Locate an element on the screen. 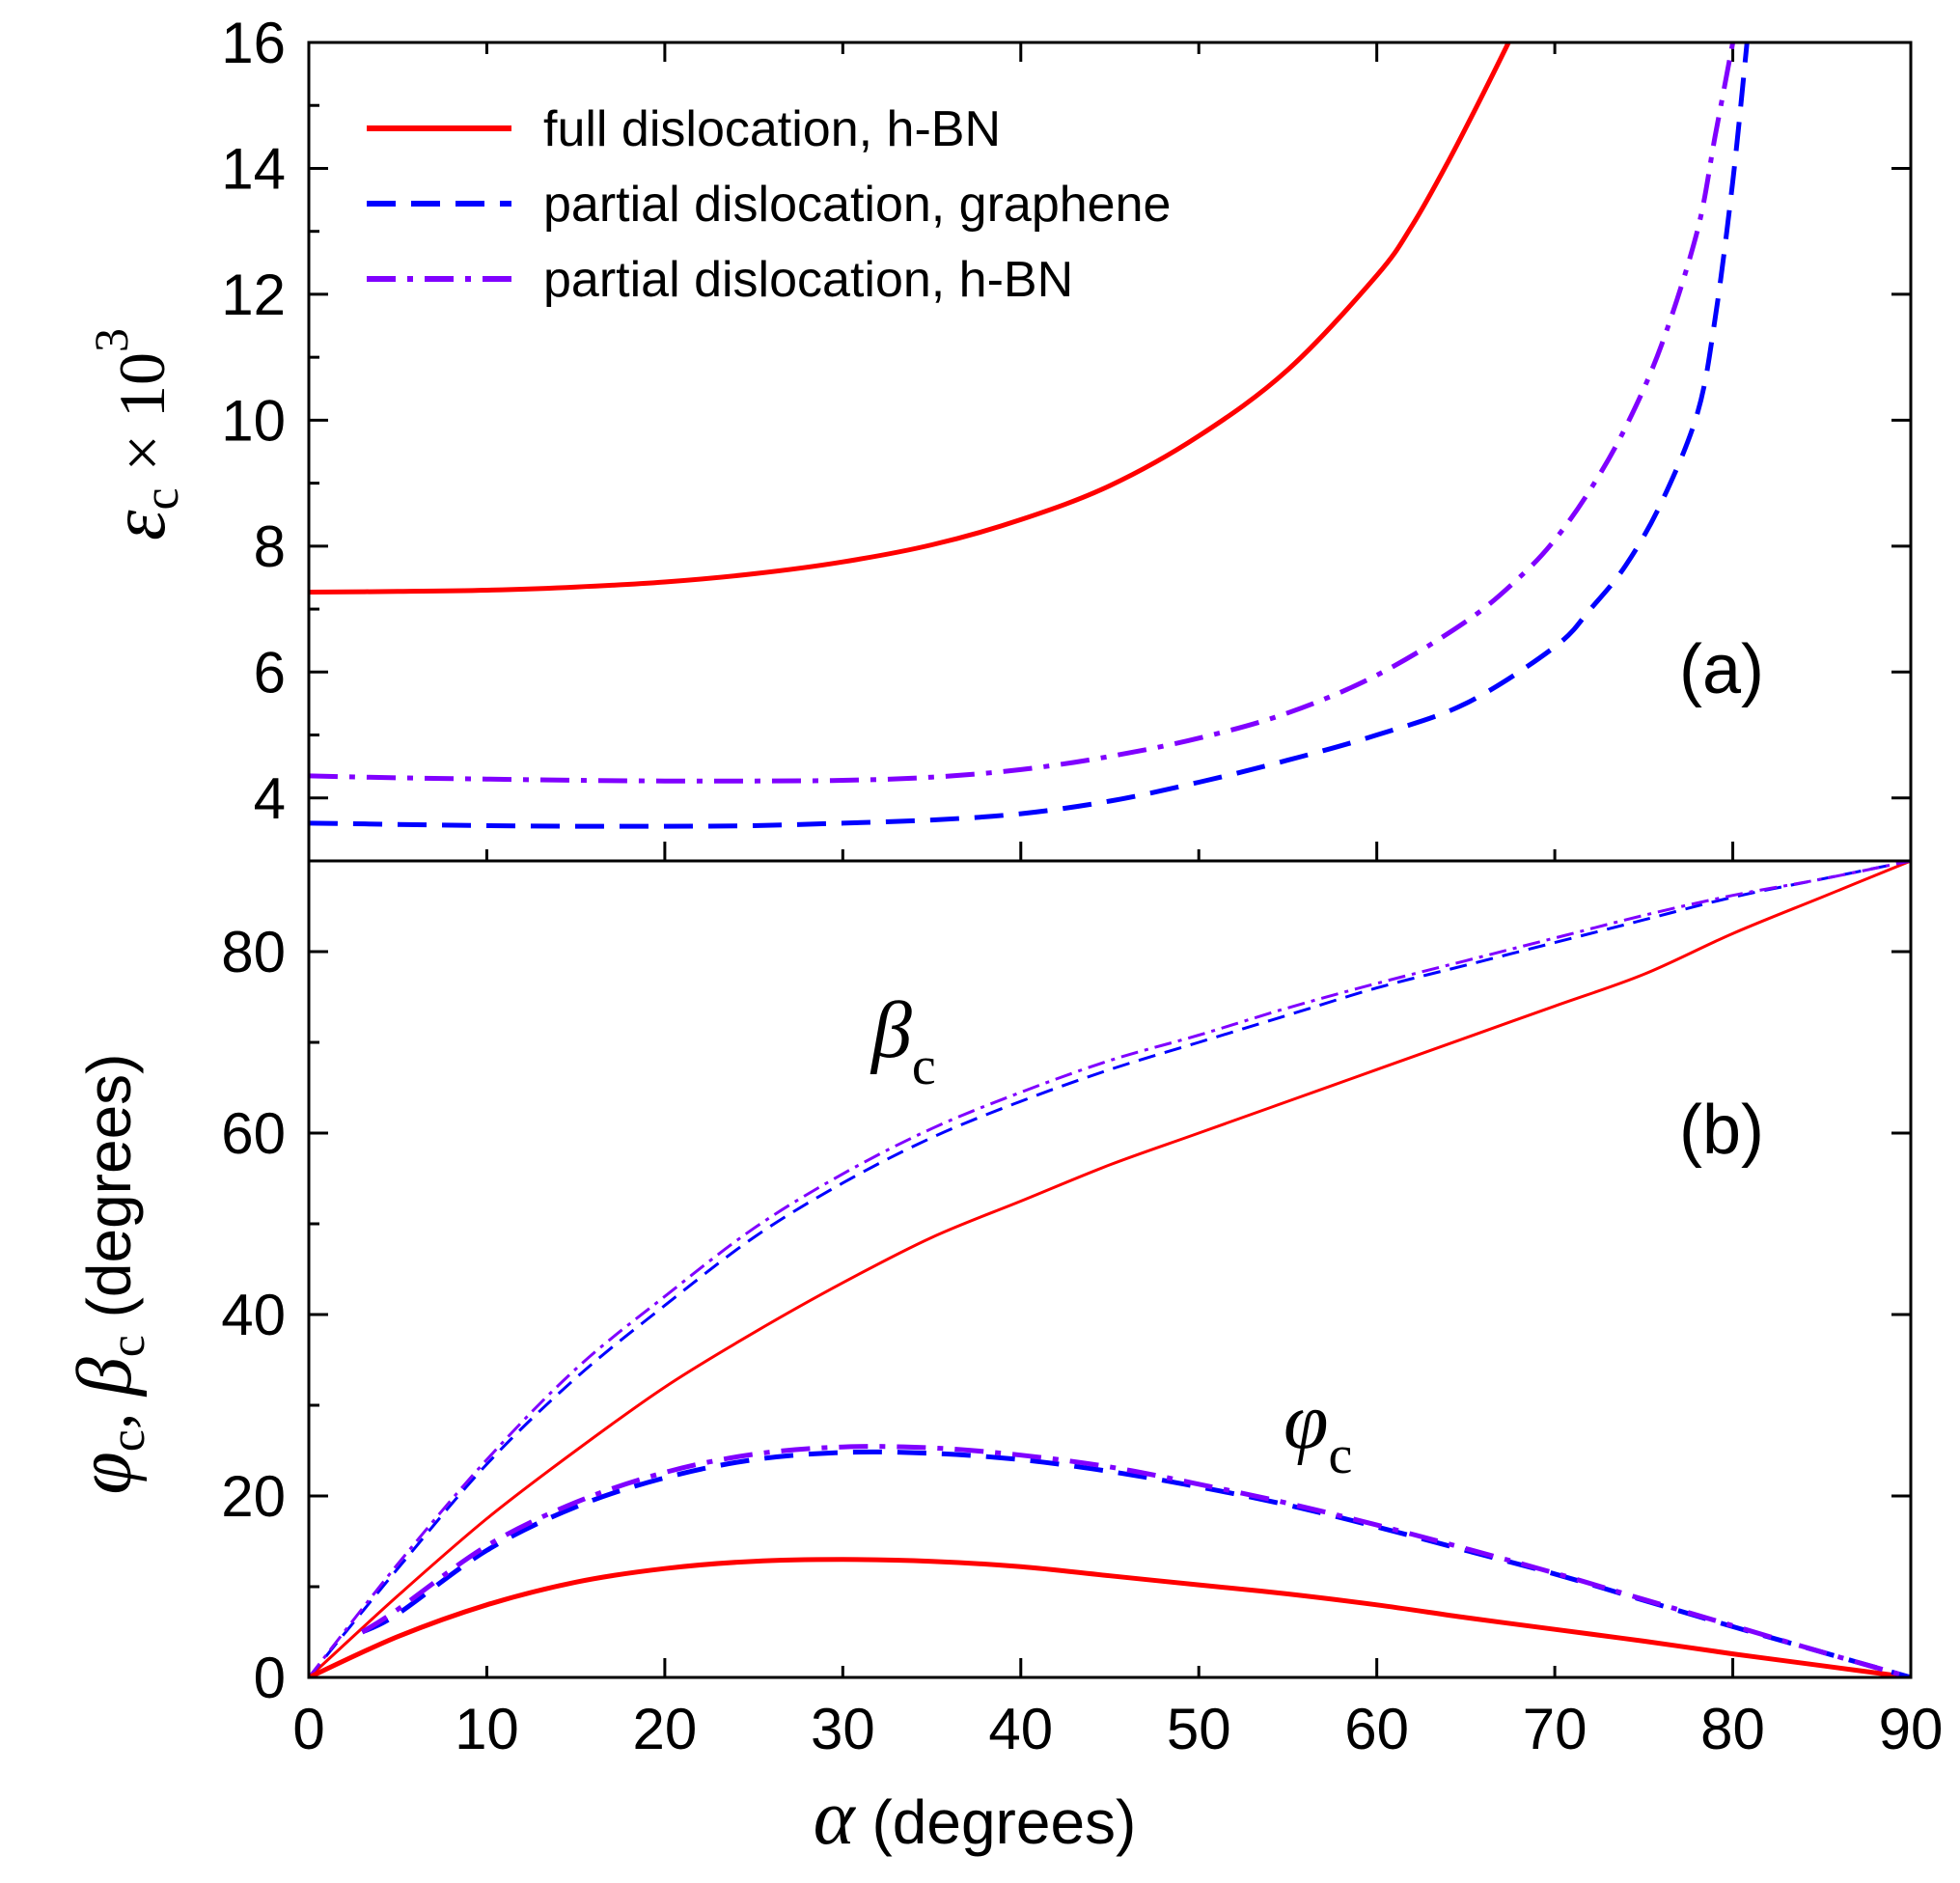 Image resolution: width=1960 pixels, height=1883 pixels. y-title-units: (degrees) is located at coordinates (109, 1195).